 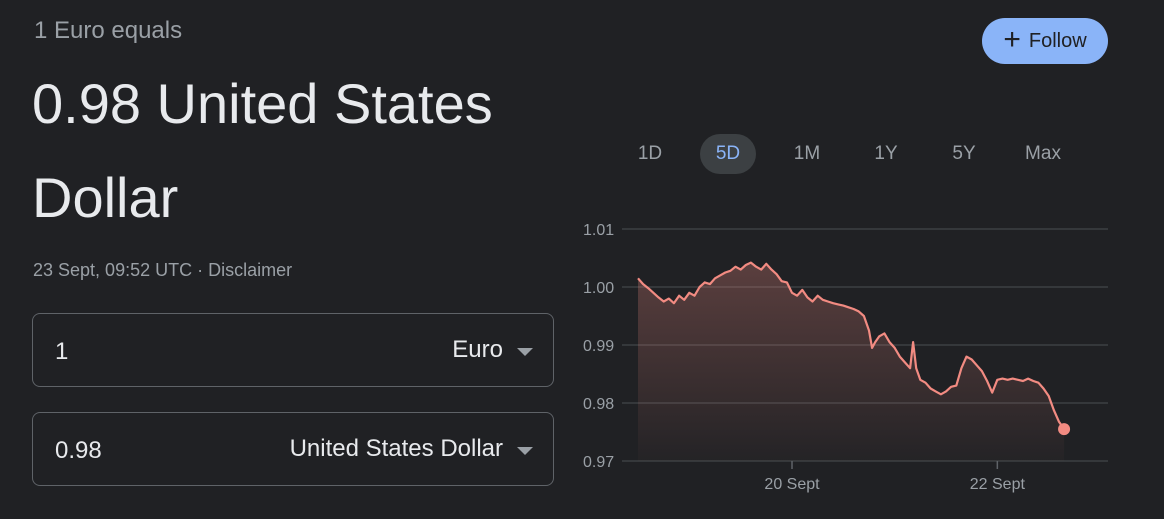 I want to click on y-tick-label: 0.98, so click(x=598, y=404).